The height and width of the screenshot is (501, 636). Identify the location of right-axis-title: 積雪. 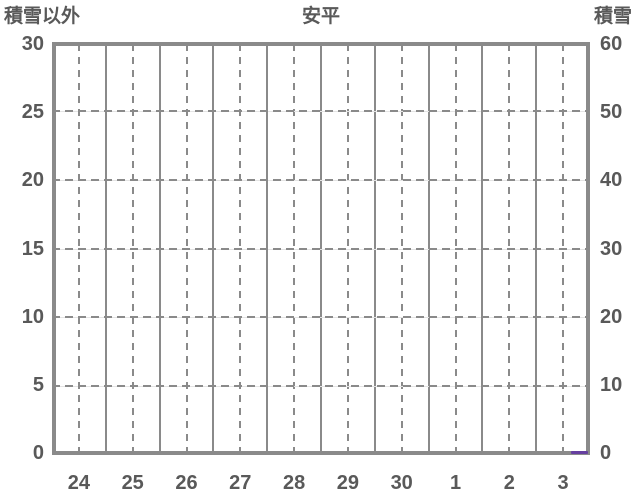
(612, 16).